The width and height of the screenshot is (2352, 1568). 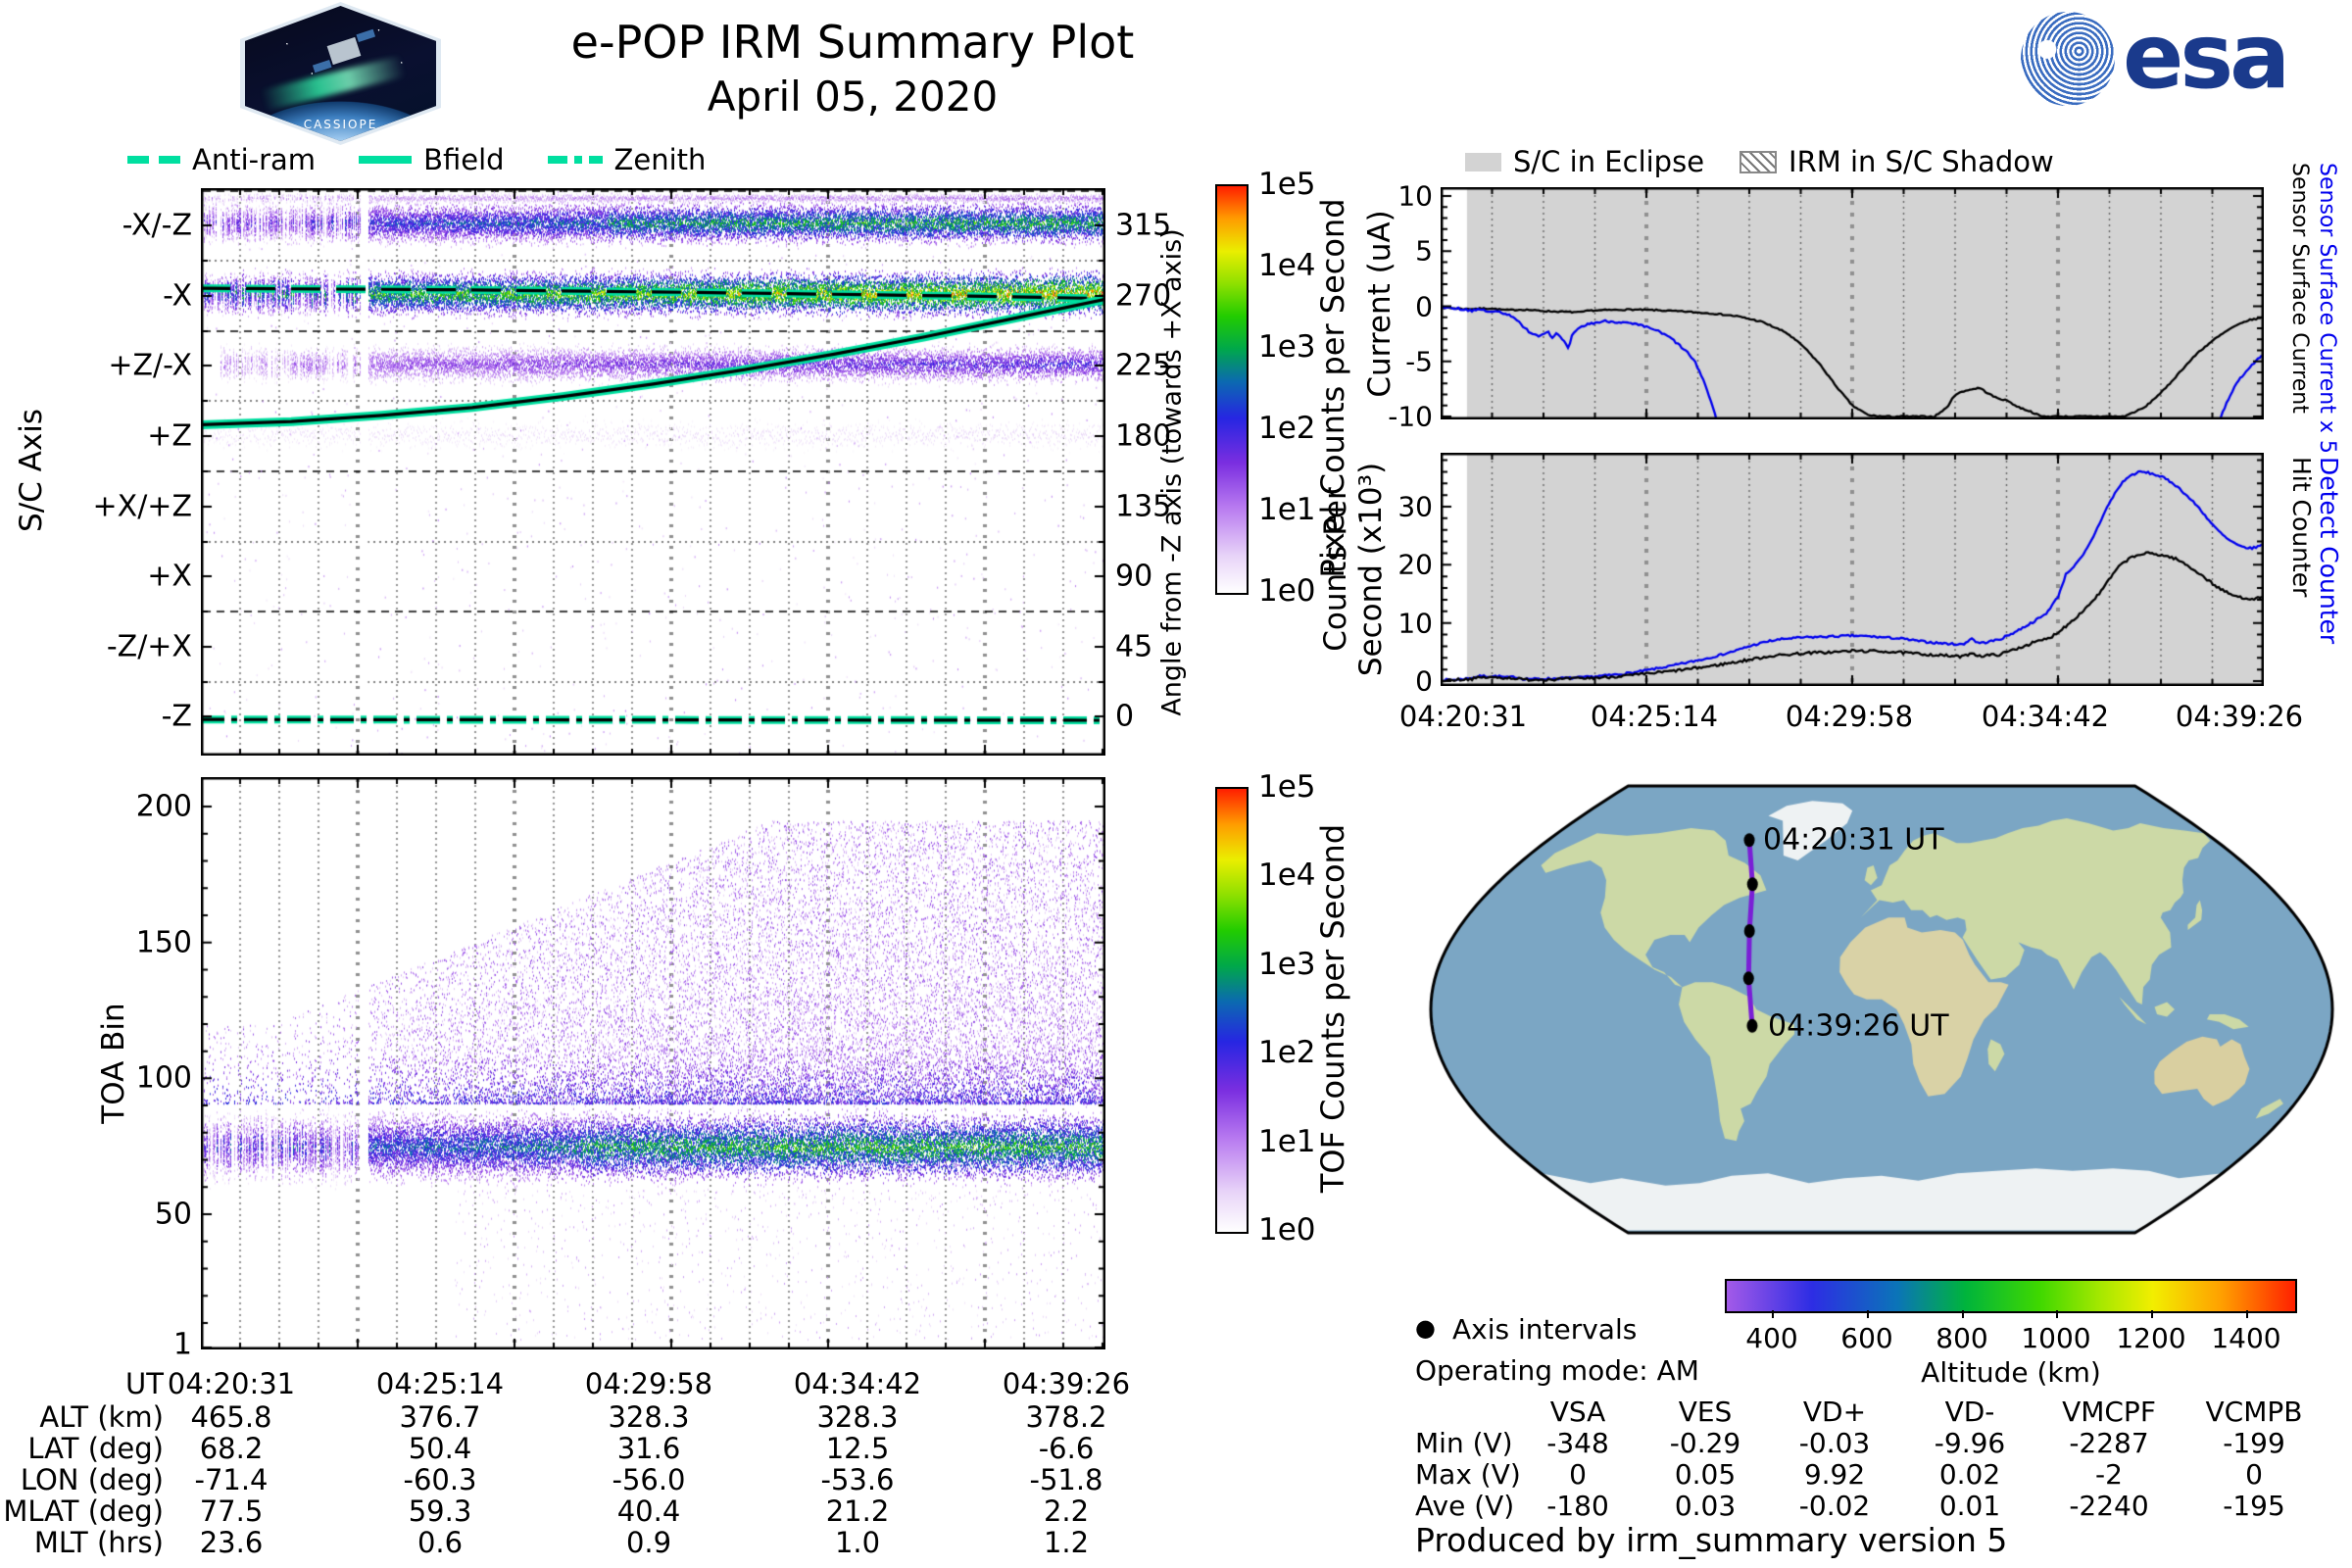 I want to click on time-tick: 04:25:14, so click(x=1654, y=716).